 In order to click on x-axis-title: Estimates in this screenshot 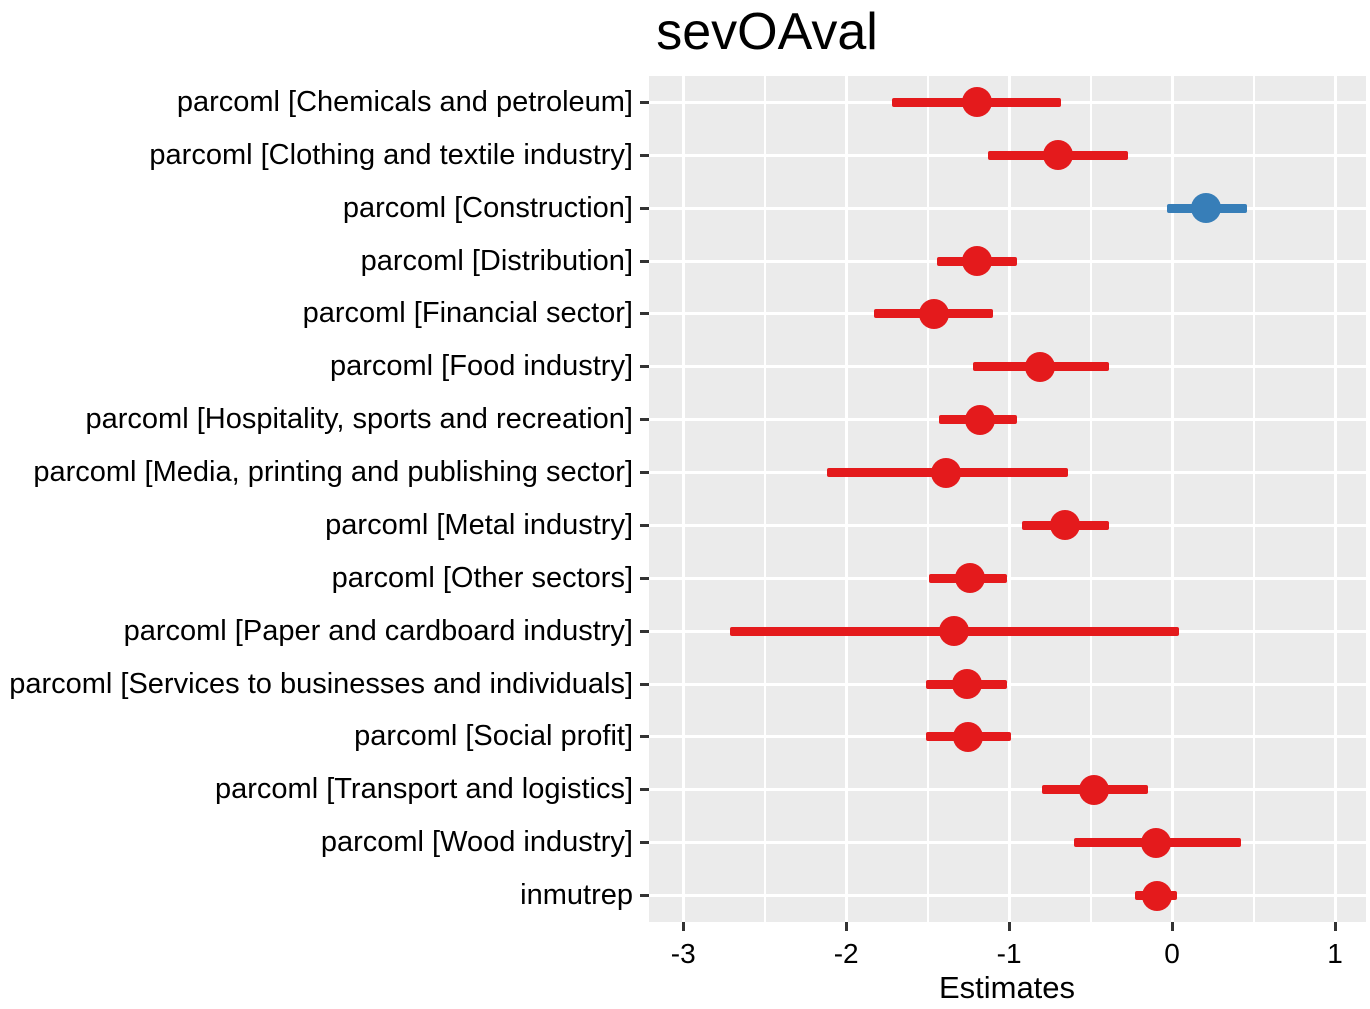, I will do `click(1007, 987)`.